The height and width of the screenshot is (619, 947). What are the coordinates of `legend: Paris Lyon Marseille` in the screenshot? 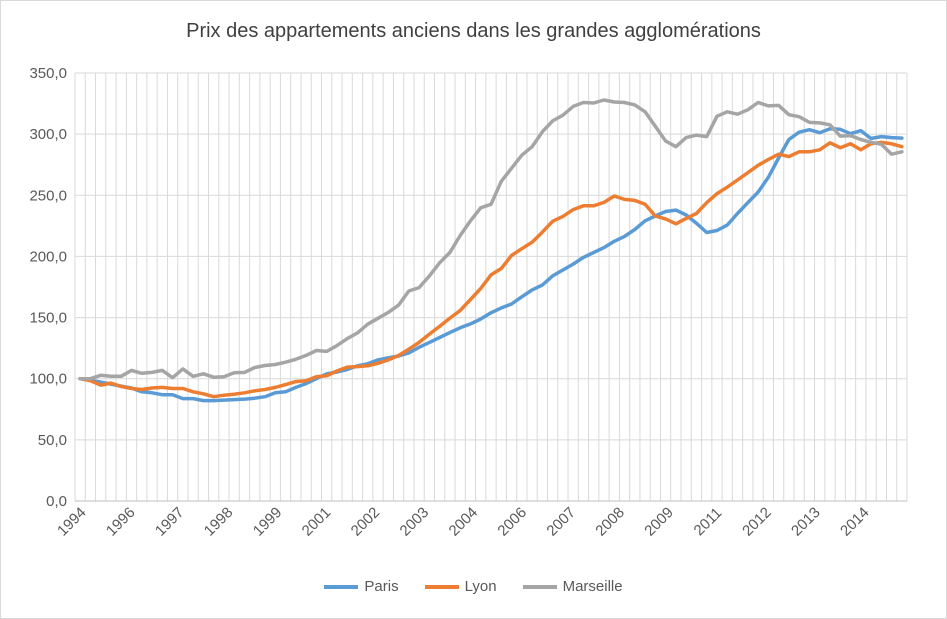 It's located at (473, 586).